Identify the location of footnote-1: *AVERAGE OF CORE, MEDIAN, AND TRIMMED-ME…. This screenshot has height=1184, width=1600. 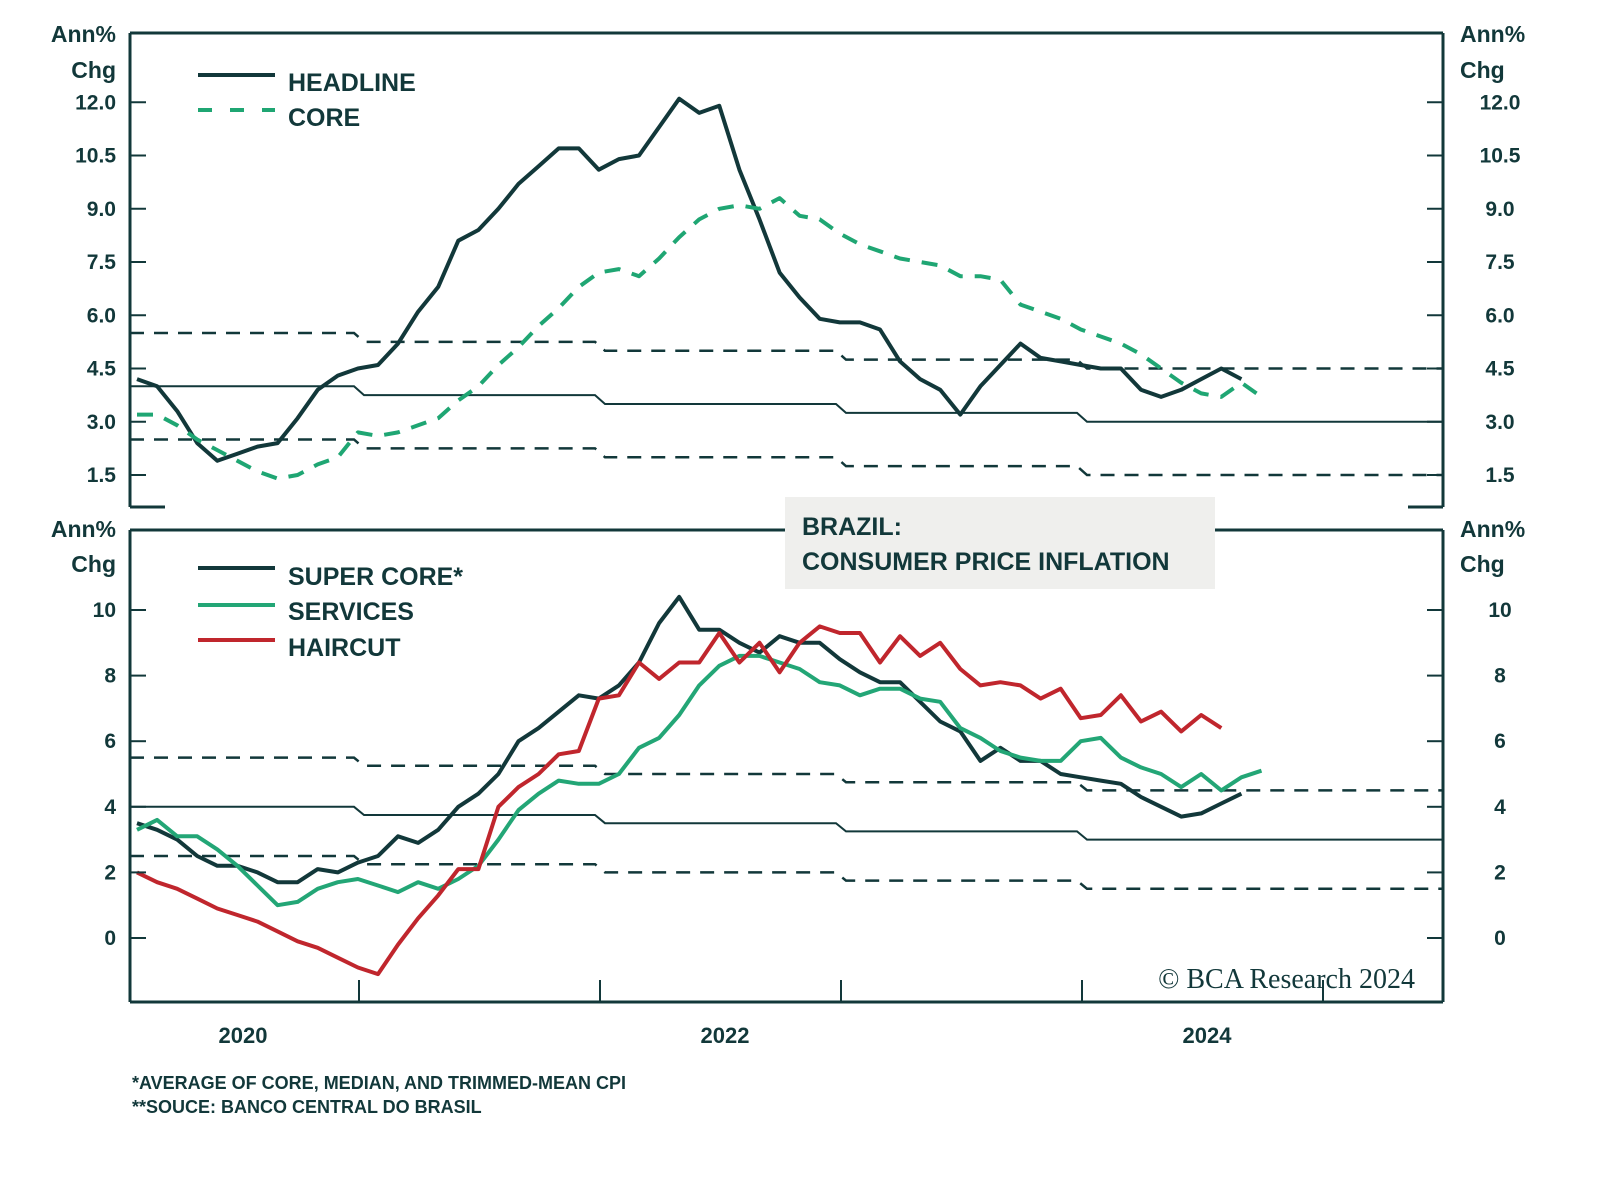
(379, 1083).